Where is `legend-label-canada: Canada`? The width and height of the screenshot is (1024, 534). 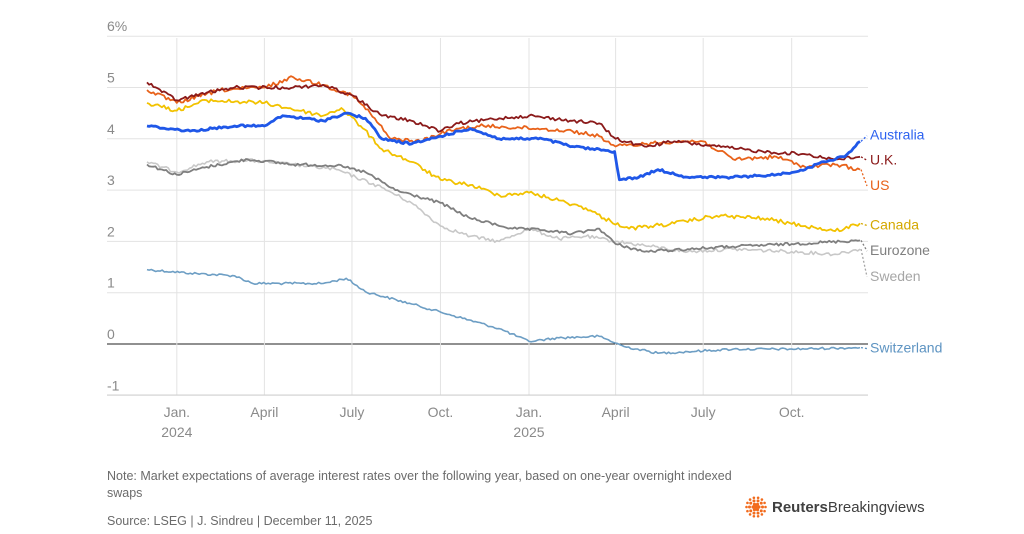 legend-label-canada: Canada is located at coordinates (894, 224).